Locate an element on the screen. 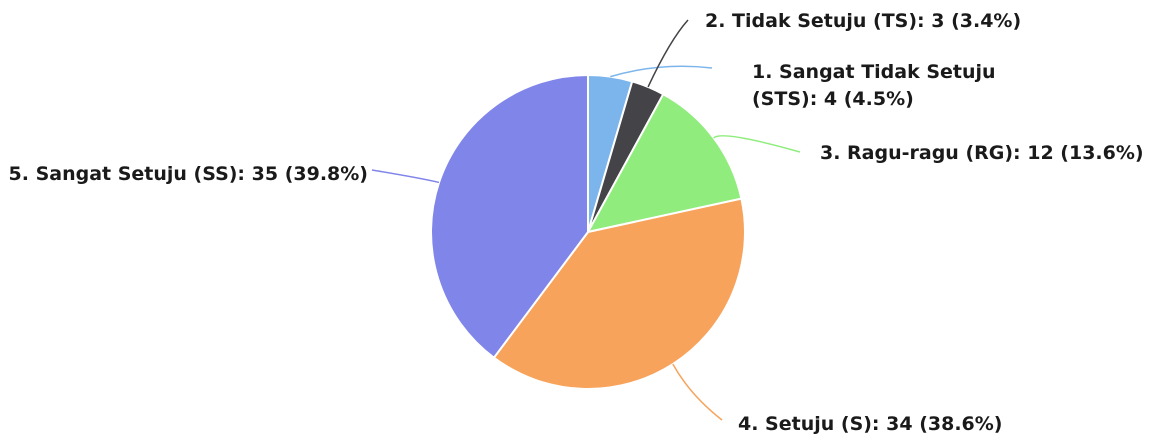  slice-label-3: 3. Ragu-ragu (RG): 12 (13.6%) is located at coordinates (982, 153).